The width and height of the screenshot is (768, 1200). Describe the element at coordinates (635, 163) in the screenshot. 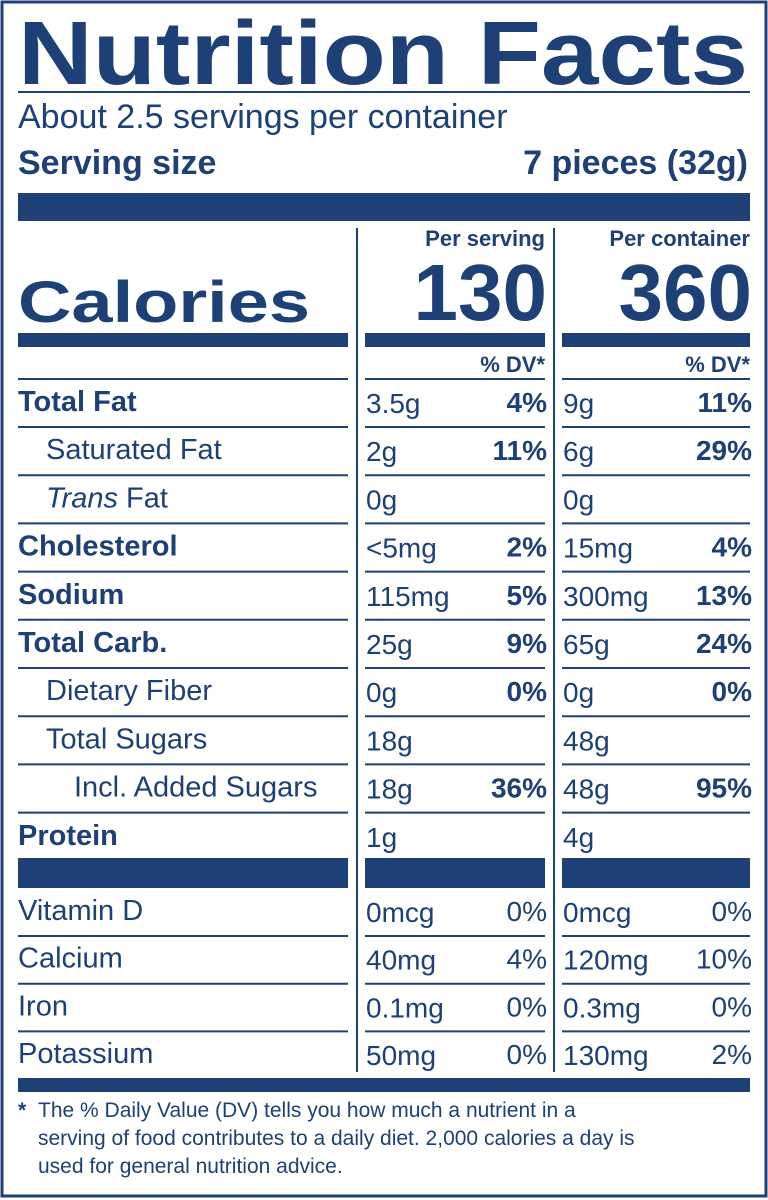

I see `serving-size-value: 7 pieces (32g)` at that location.